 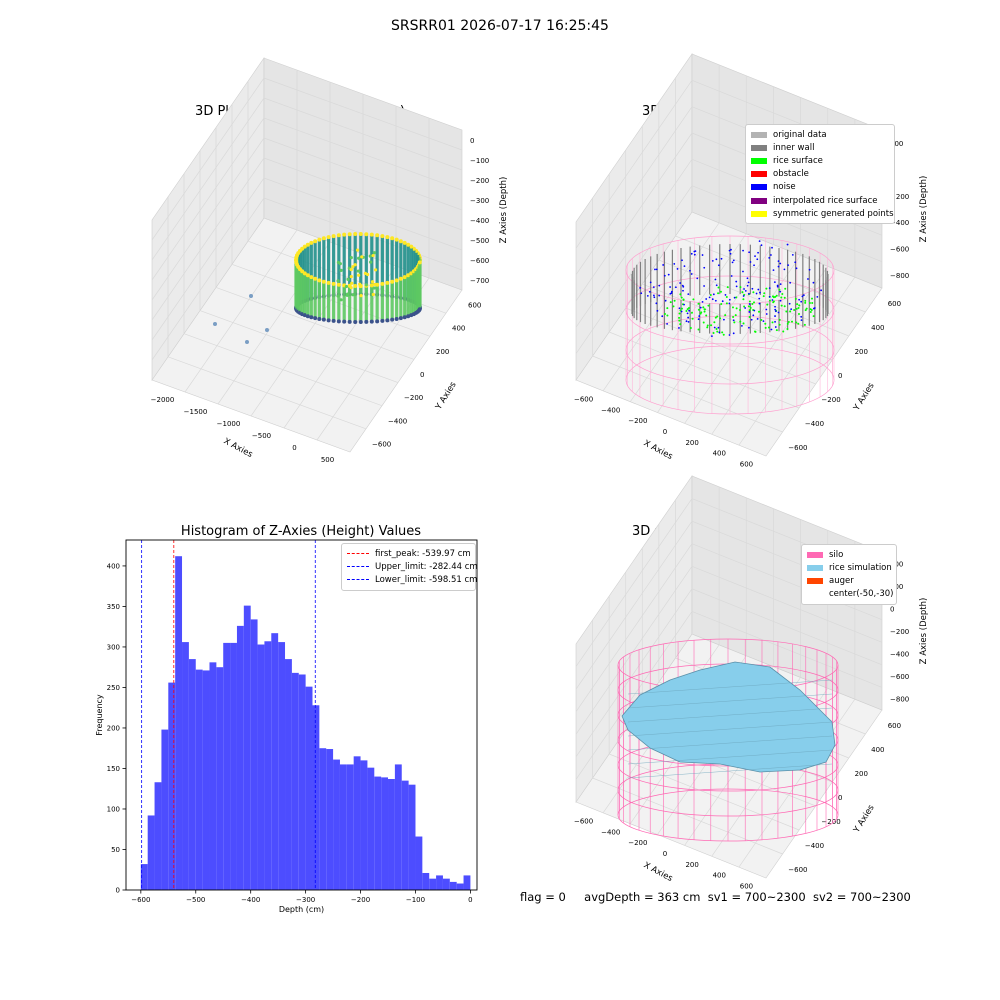 What do you see at coordinates (113, 809) in the screenshot?
I see `y-tick-label: 100` at bounding box center [113, 809].